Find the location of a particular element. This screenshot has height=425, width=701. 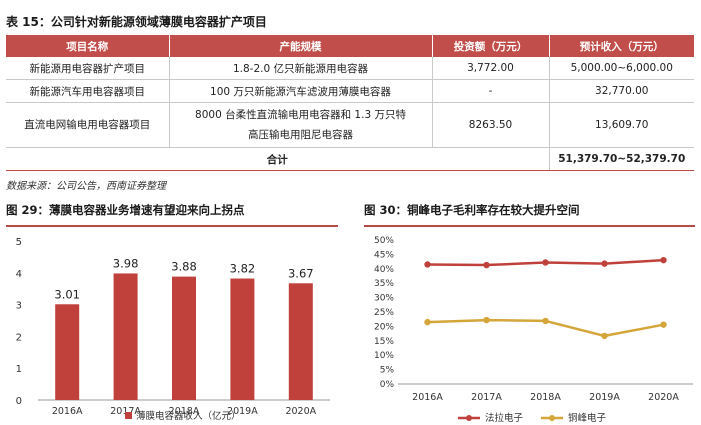

cell-revenue: 5,000.00~6,000.00 is located at coordinates (621, 68).